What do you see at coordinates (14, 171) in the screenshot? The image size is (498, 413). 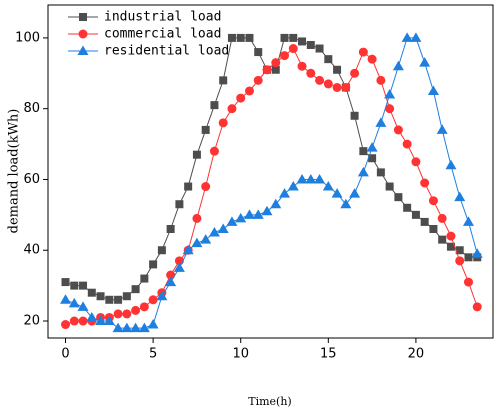 I see `y-axis-label: demand load(kWh)` at bounding box center [14, 171].